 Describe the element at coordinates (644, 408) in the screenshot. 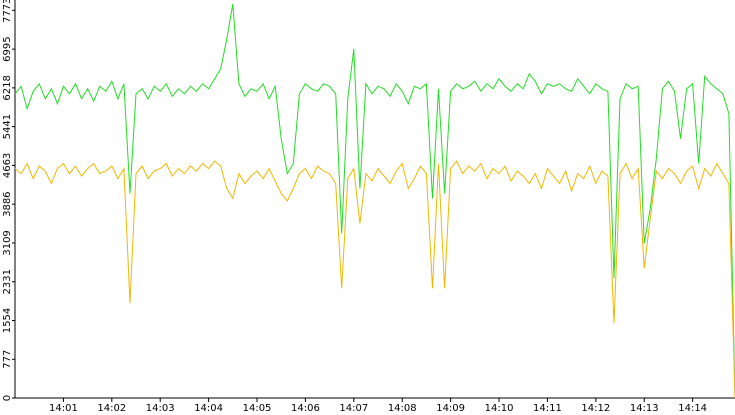

I see `x-tick-label: 14:13` at that location.